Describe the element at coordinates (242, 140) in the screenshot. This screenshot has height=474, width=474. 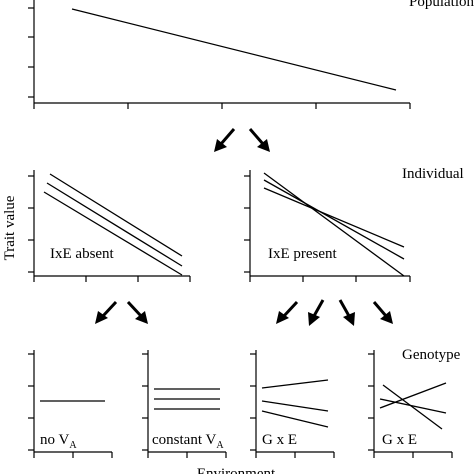
I see `arrows-level1` at that location.